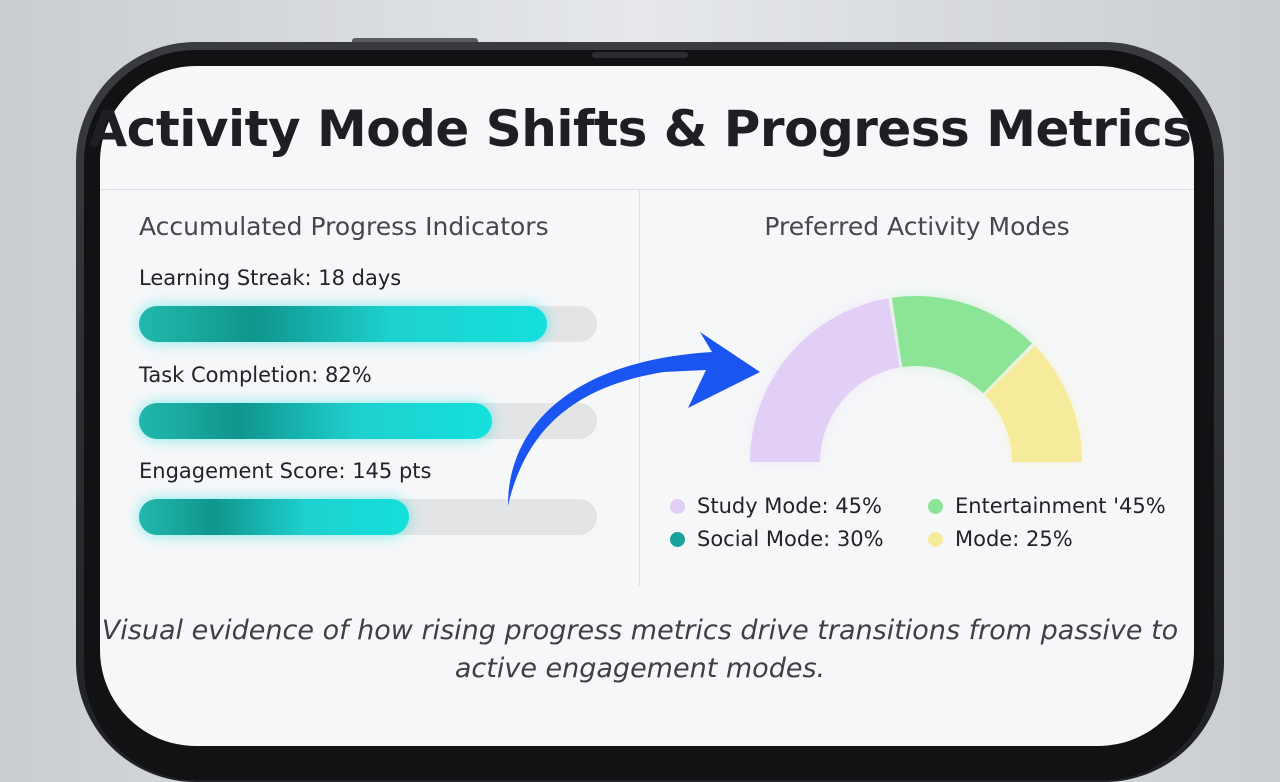  What do you see at coordinates (1014, 539) in the screenshot?
I see `legend-label: Mode: 25%` at bounding box center [1014, 539].